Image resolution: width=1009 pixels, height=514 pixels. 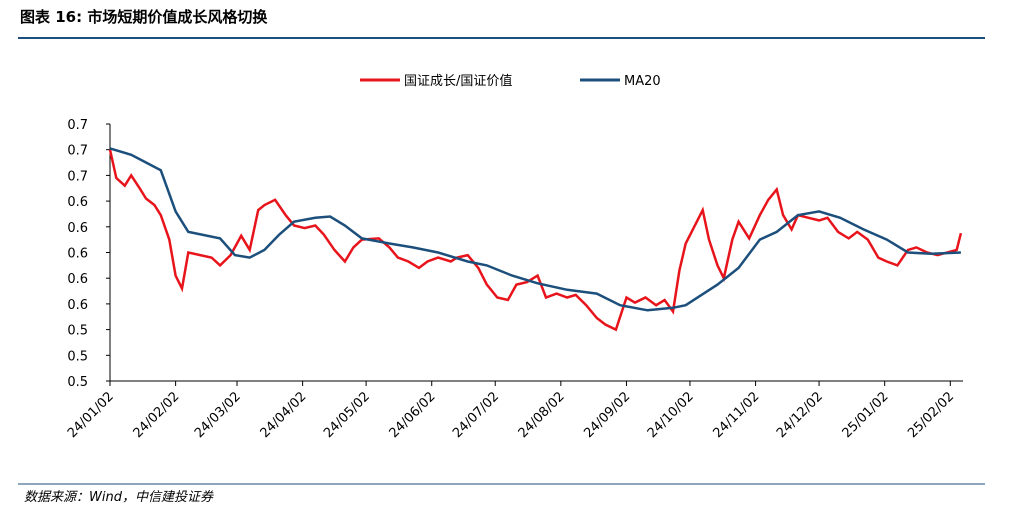 What do you see at coordinates (642, 81) in the screenshot?
I see `legend-label: MA20` at bounding box center [642, 81].